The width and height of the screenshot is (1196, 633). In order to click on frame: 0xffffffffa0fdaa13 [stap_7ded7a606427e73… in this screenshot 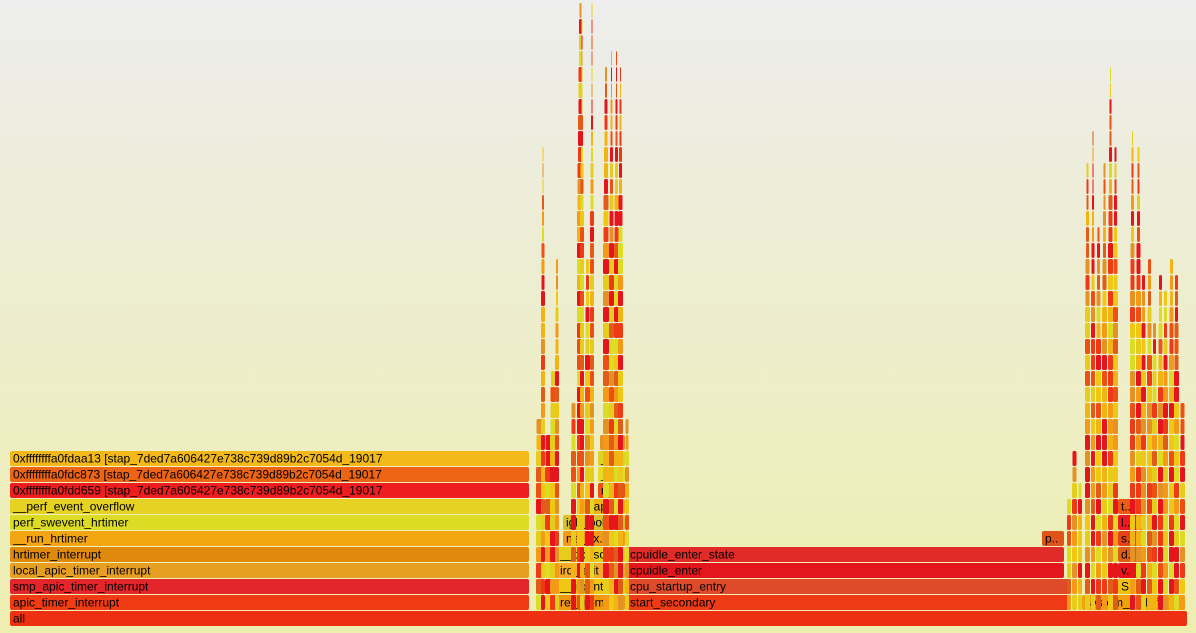, I will do `click(269, 458)`.